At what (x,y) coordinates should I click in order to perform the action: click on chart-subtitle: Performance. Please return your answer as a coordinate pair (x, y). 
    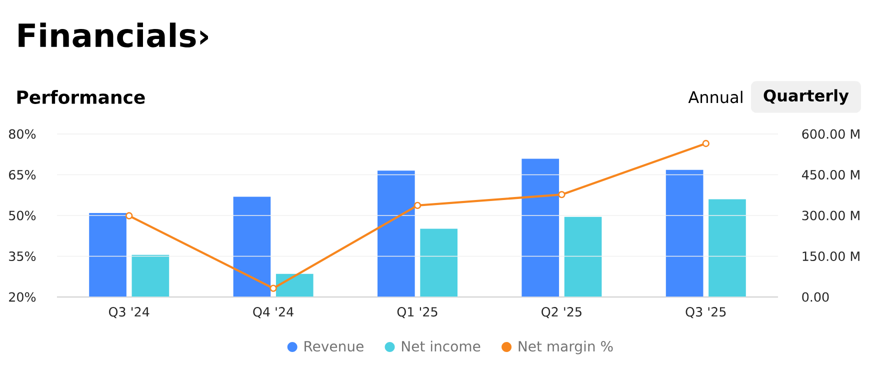
    Looking at the image, I should click on (81, 97).